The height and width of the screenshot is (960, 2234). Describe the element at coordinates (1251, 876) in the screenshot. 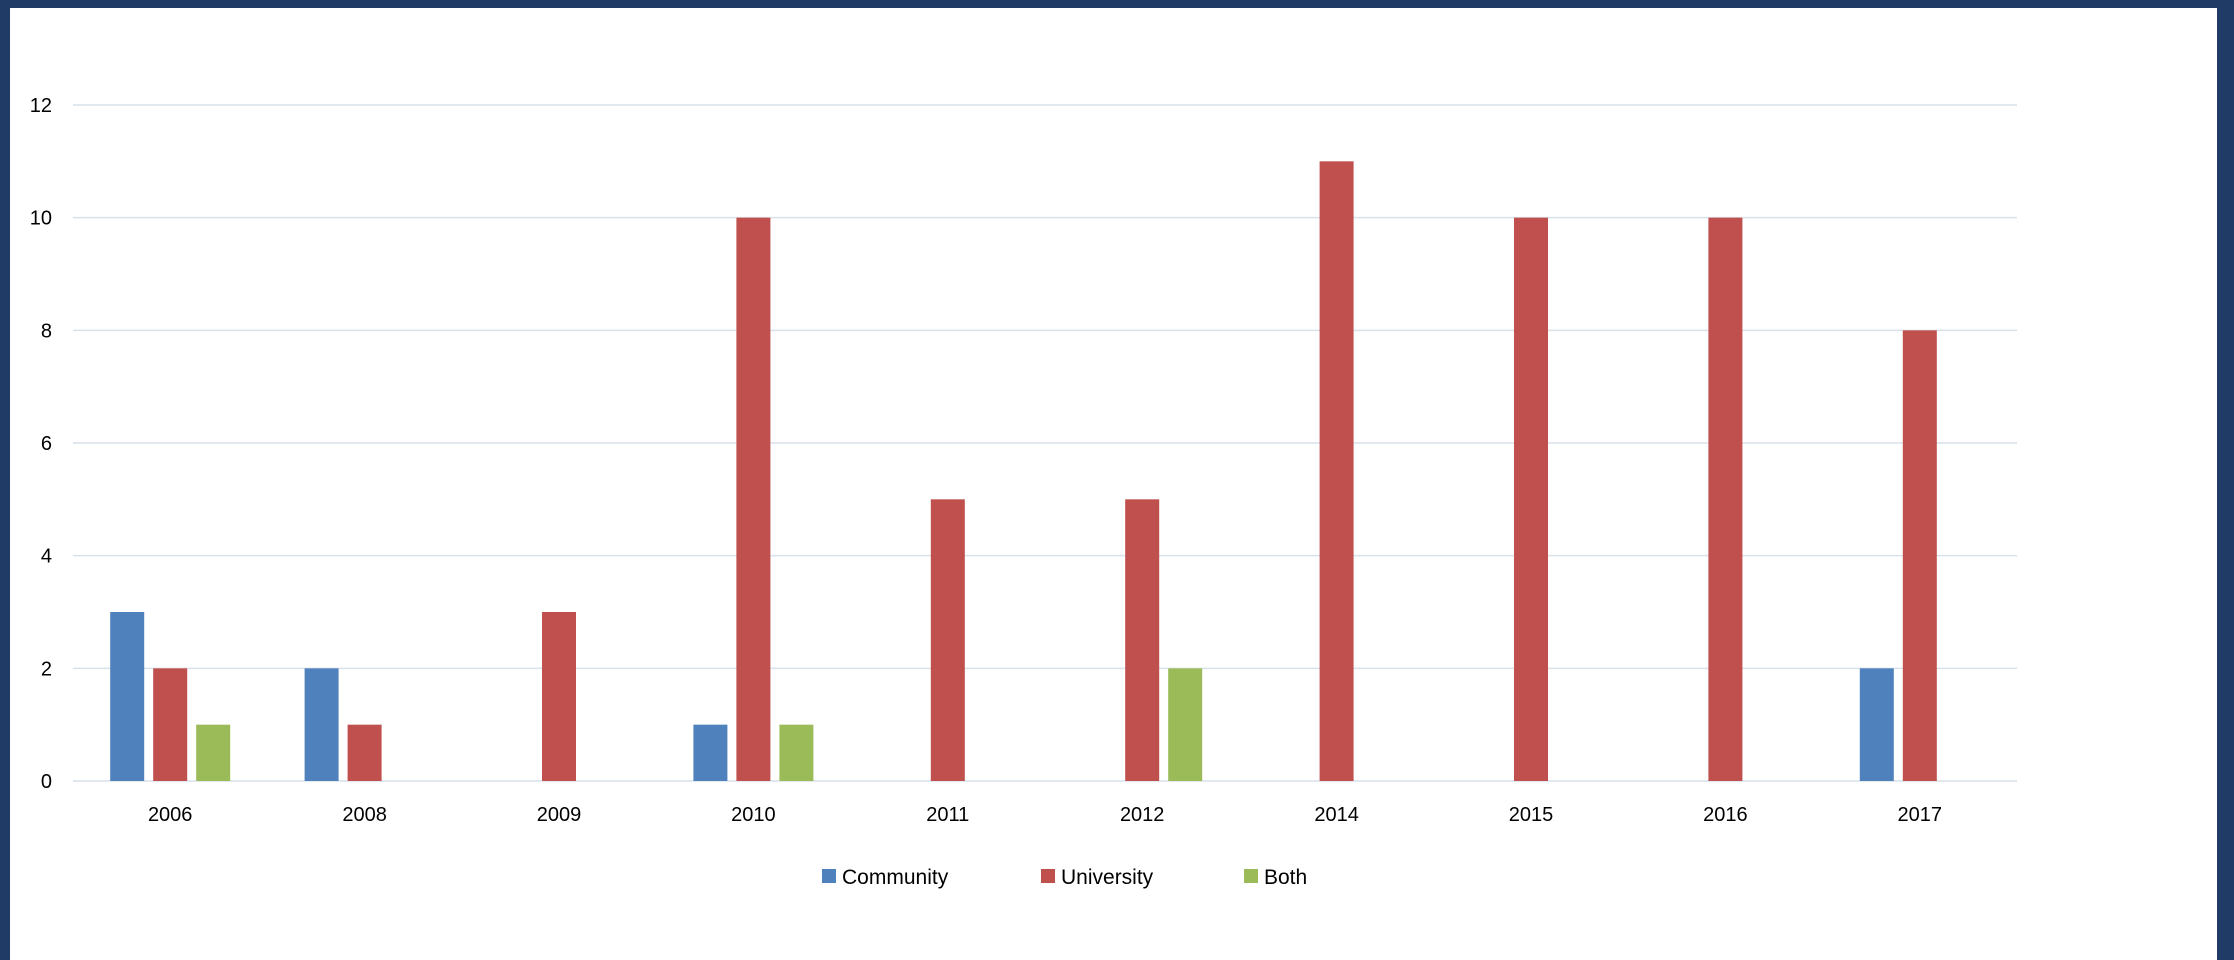

I see `legend-swatch-both` at that location.